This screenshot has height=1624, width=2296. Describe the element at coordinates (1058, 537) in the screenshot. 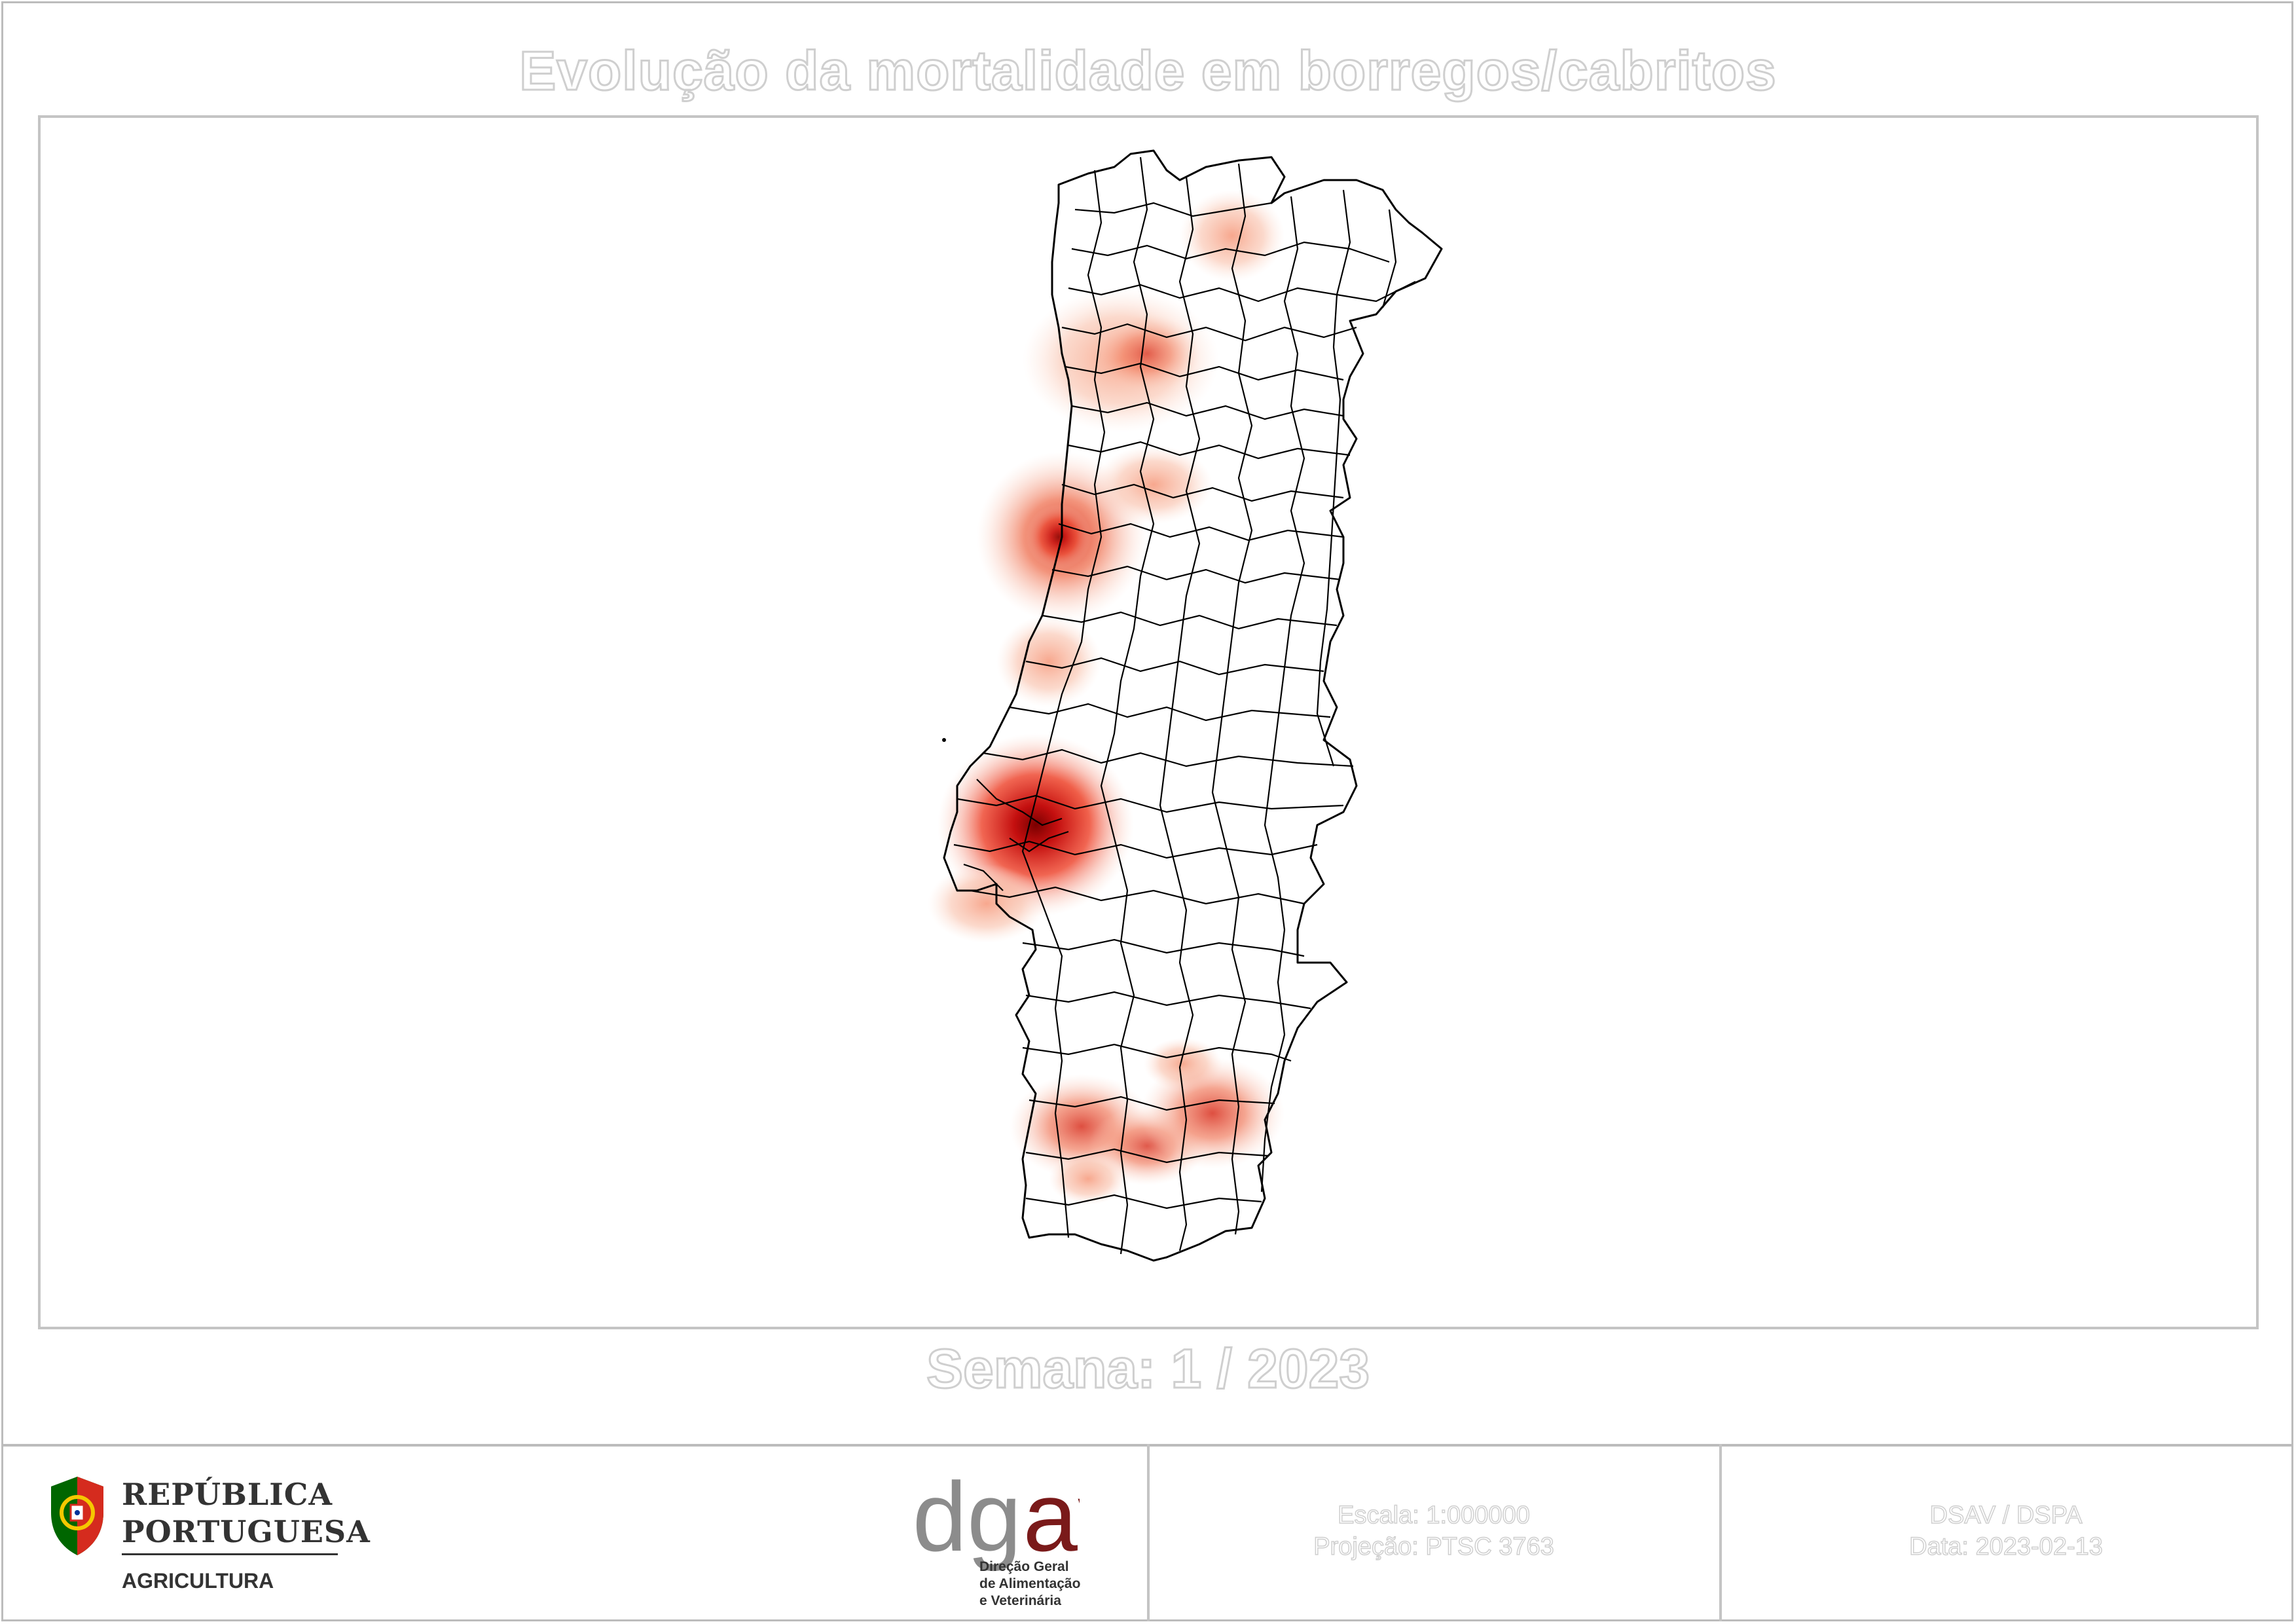

I see `hotspot-aveiro-core` at that location.